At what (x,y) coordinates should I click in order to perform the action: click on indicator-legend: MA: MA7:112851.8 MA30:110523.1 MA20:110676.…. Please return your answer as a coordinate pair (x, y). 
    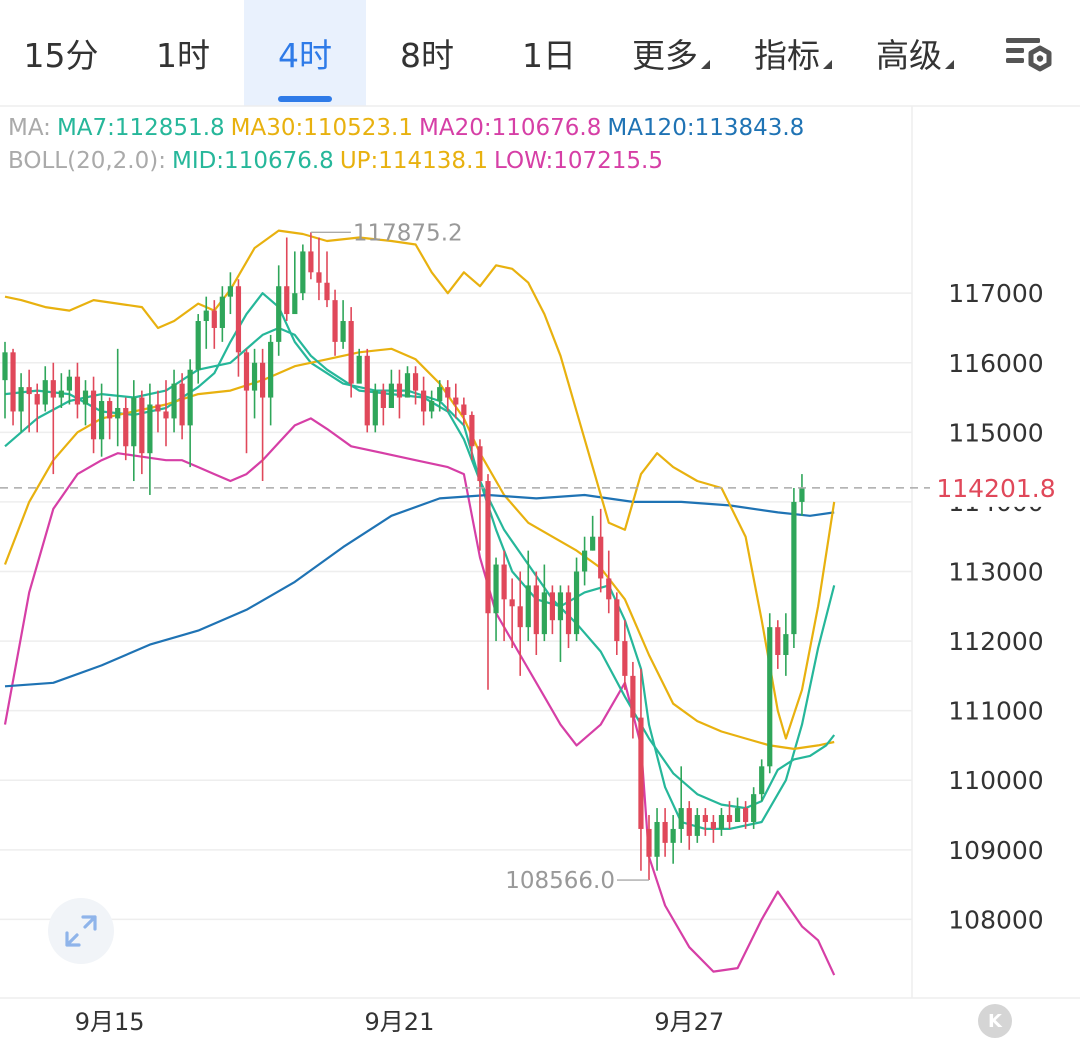
    Looking at the image, I should click on (409, 145).